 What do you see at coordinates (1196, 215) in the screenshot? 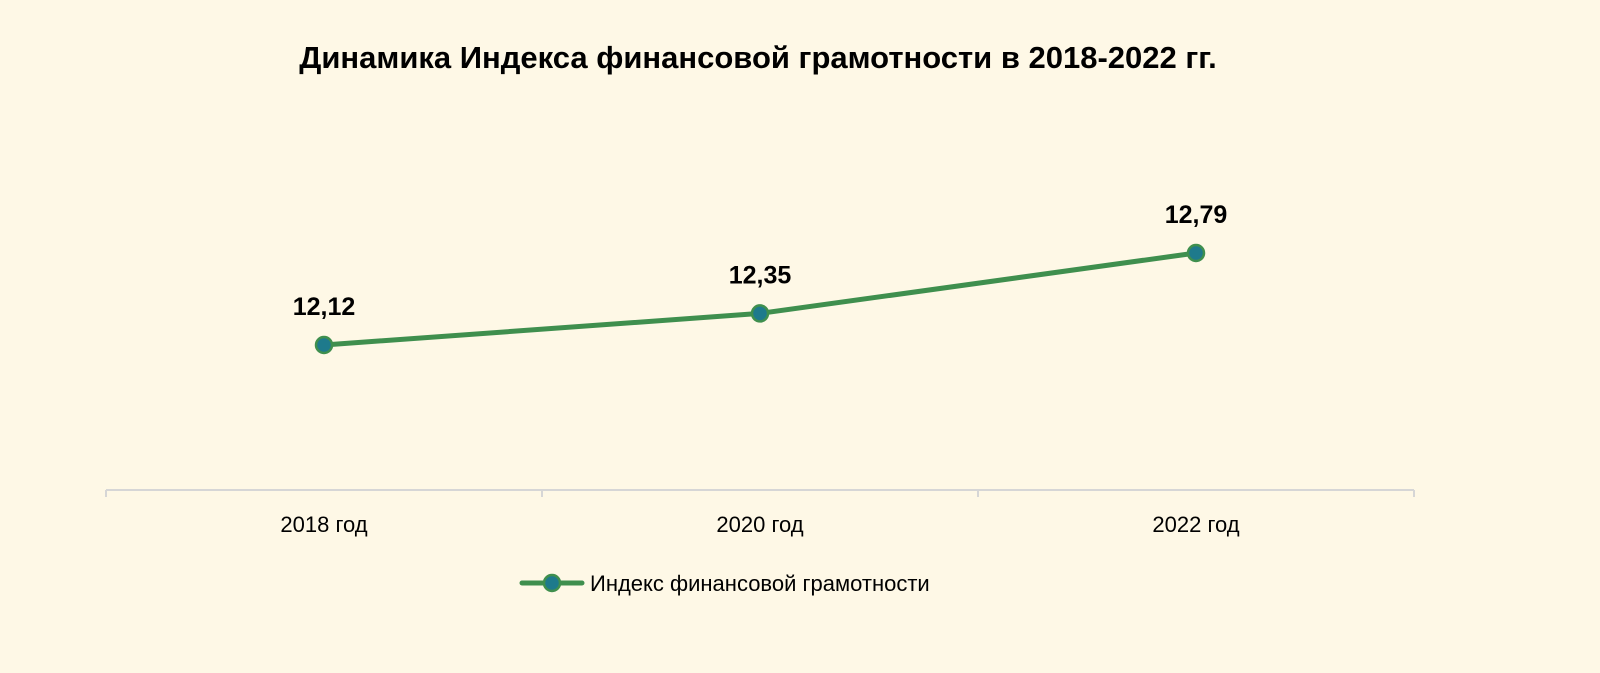
I see `data-label: 12,79` at bounding box center [1196, 215].